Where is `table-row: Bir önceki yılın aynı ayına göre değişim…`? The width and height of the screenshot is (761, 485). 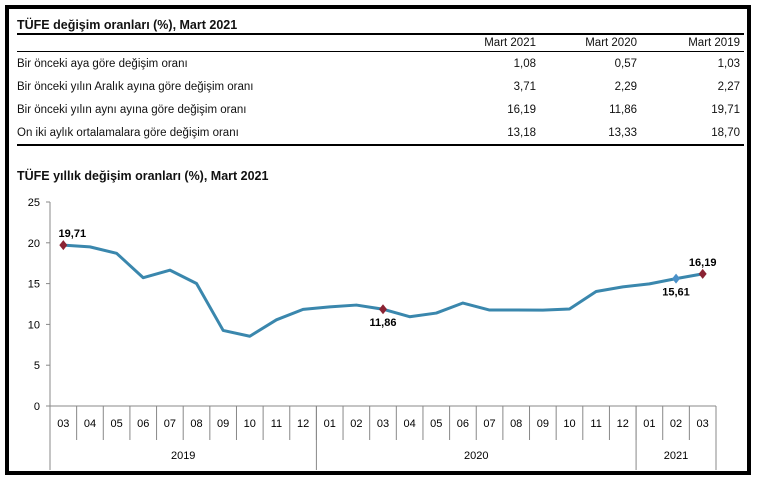
table-row: Bir önceki yılın aynı ayına göre değişim… is located at coordinates (380, 109).